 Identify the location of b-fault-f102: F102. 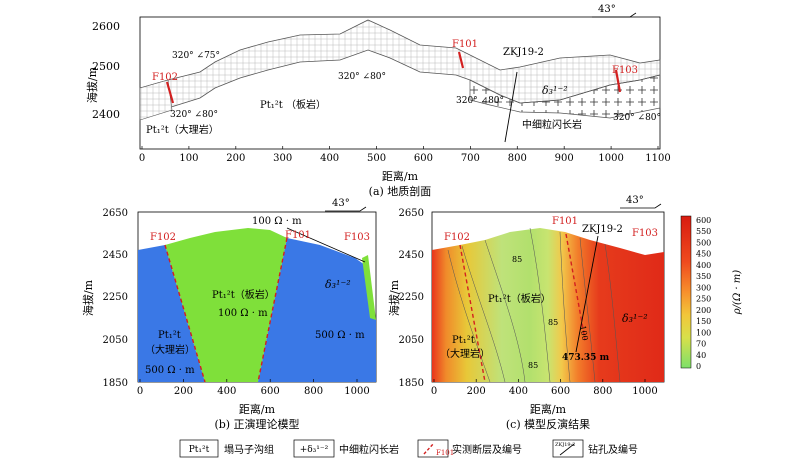
(163, 237).